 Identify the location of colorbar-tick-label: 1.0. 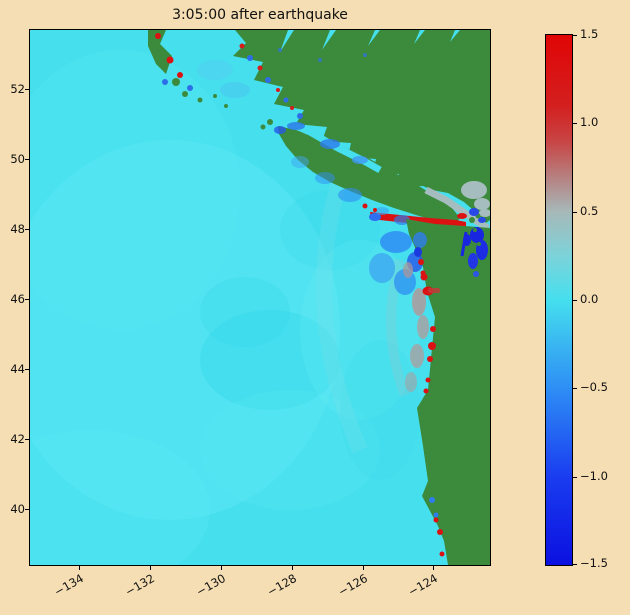
(589, 122).